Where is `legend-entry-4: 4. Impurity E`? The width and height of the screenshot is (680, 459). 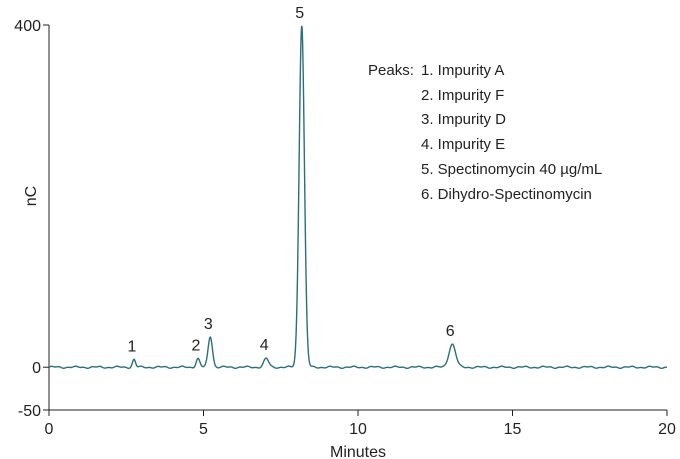
legend-entry-4: 4. Impurity E is located at coordinates (463, 144).